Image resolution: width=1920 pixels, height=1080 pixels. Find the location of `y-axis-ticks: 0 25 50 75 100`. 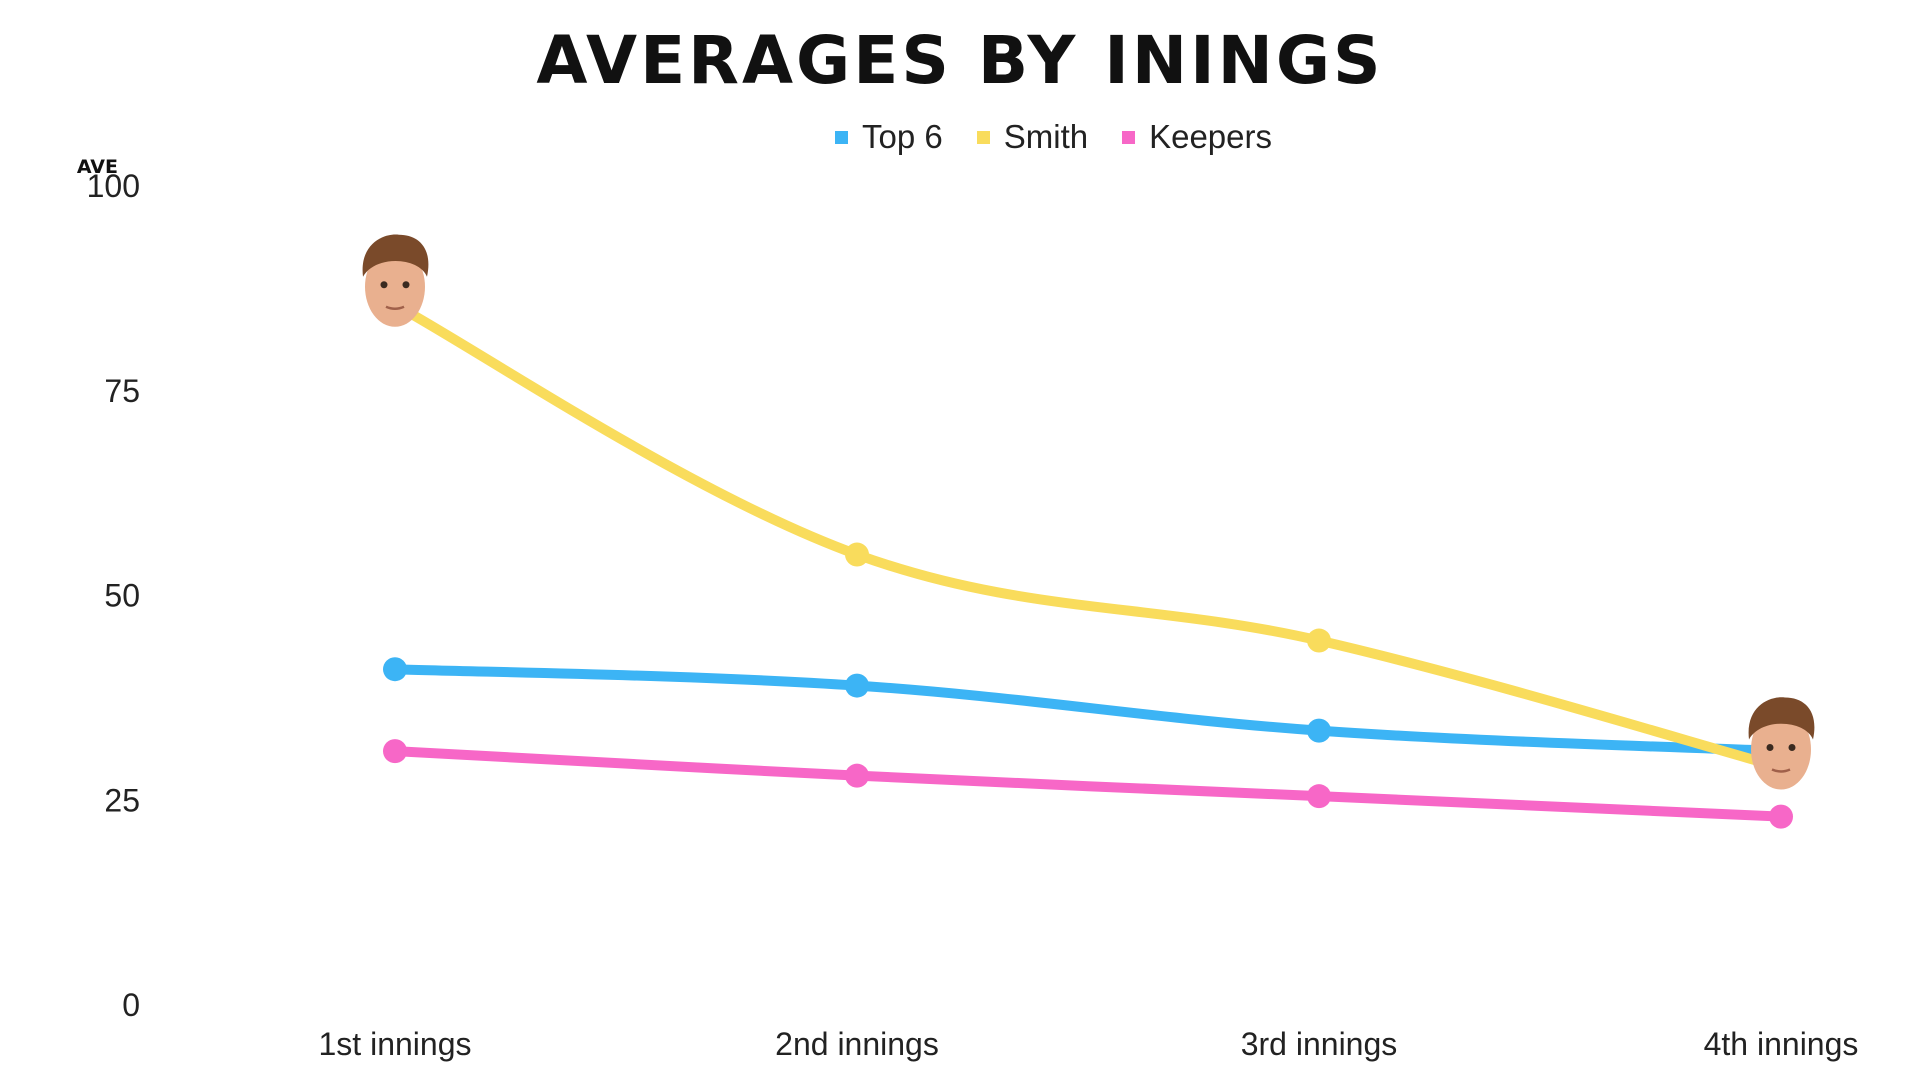

y-axis-ticks: 0 25 50 75 100 is located at coordinates (113, 595).